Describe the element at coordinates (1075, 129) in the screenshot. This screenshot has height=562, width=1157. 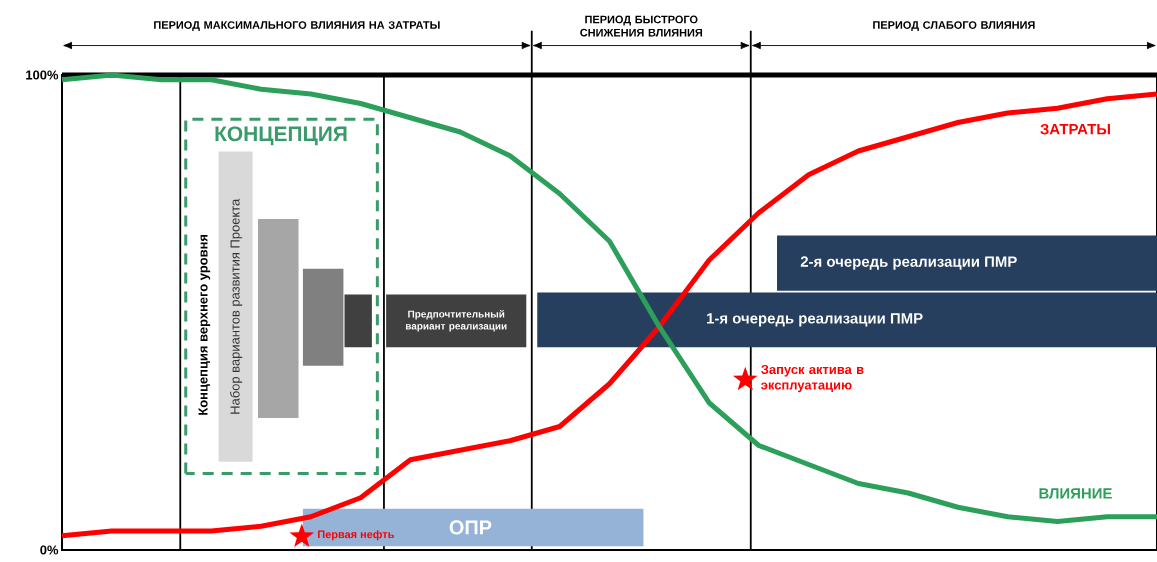
I see `series-label: ЗАТРАТЫ` at that location.